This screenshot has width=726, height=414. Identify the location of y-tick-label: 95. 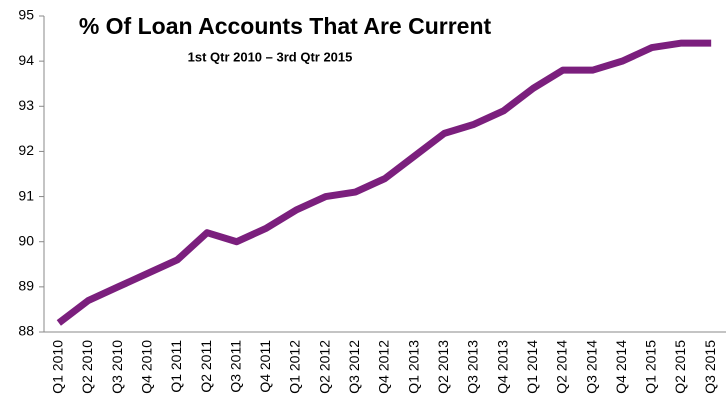
(26, 15).